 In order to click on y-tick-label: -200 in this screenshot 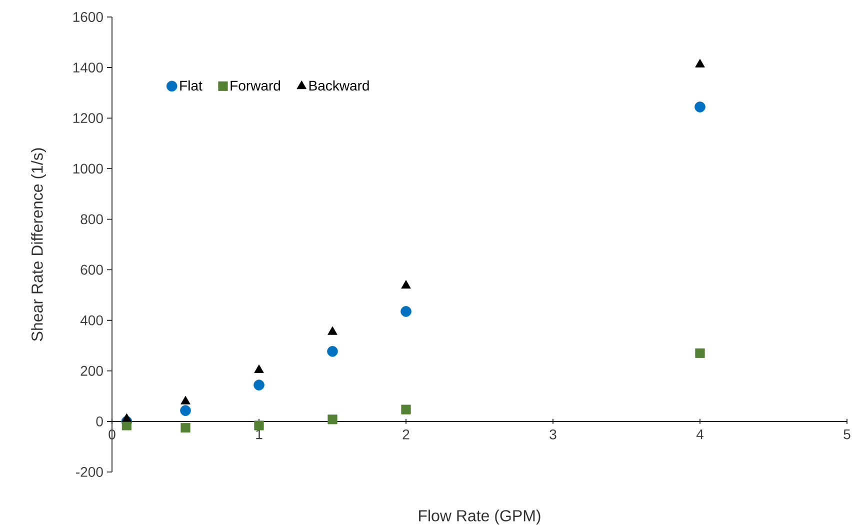, I will do `click(89, 472)`.